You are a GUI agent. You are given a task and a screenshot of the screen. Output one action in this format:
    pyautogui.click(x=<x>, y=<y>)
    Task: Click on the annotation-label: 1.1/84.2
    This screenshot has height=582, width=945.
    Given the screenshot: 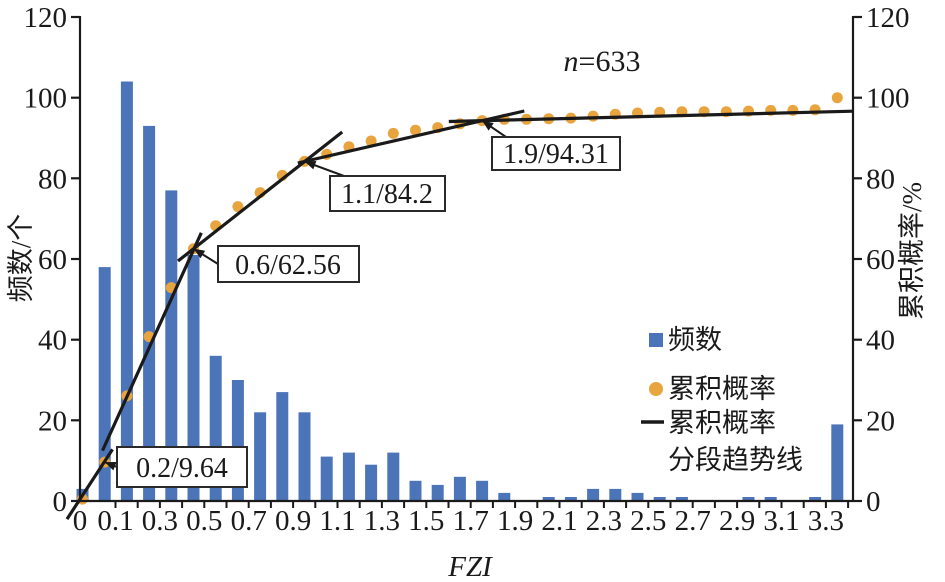 What is the action you would take?
    pyautogui.click(x=387, y=194)
    